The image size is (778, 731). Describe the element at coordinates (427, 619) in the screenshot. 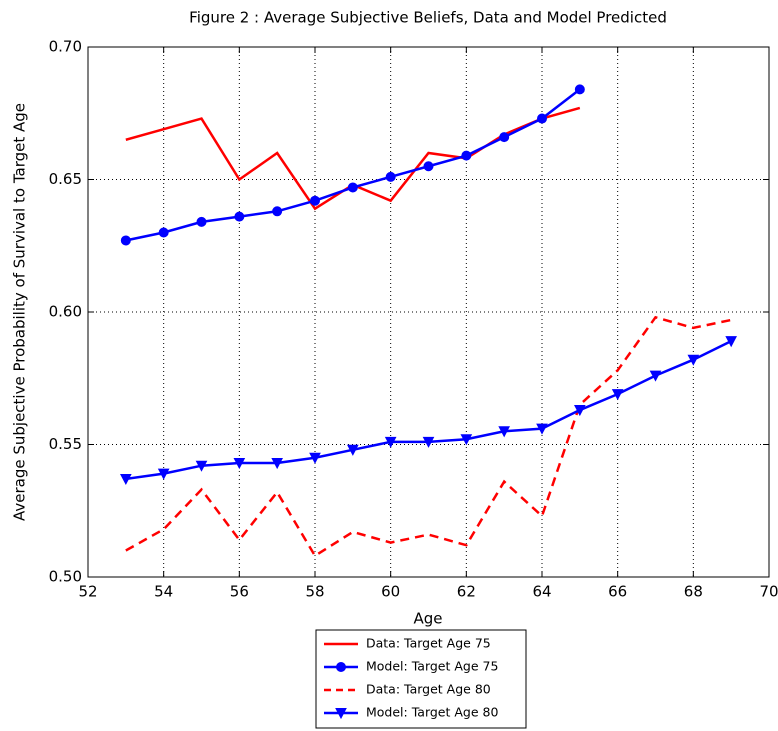

I see `x-axis-label: Age` at that location.